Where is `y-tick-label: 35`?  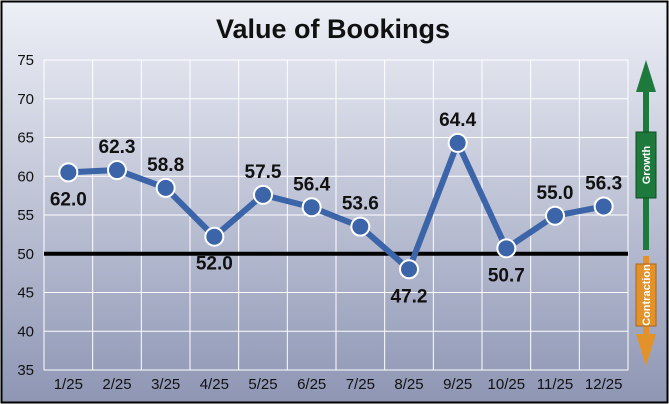
y-tick-label: 35 is located at coordinates (25, 370).